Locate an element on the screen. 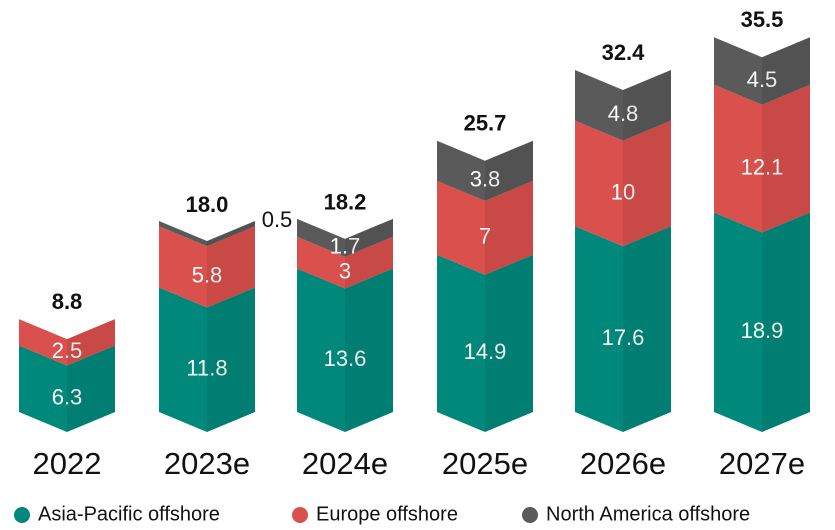  segment-label: 1.7 is located at coordinates (345, 246).